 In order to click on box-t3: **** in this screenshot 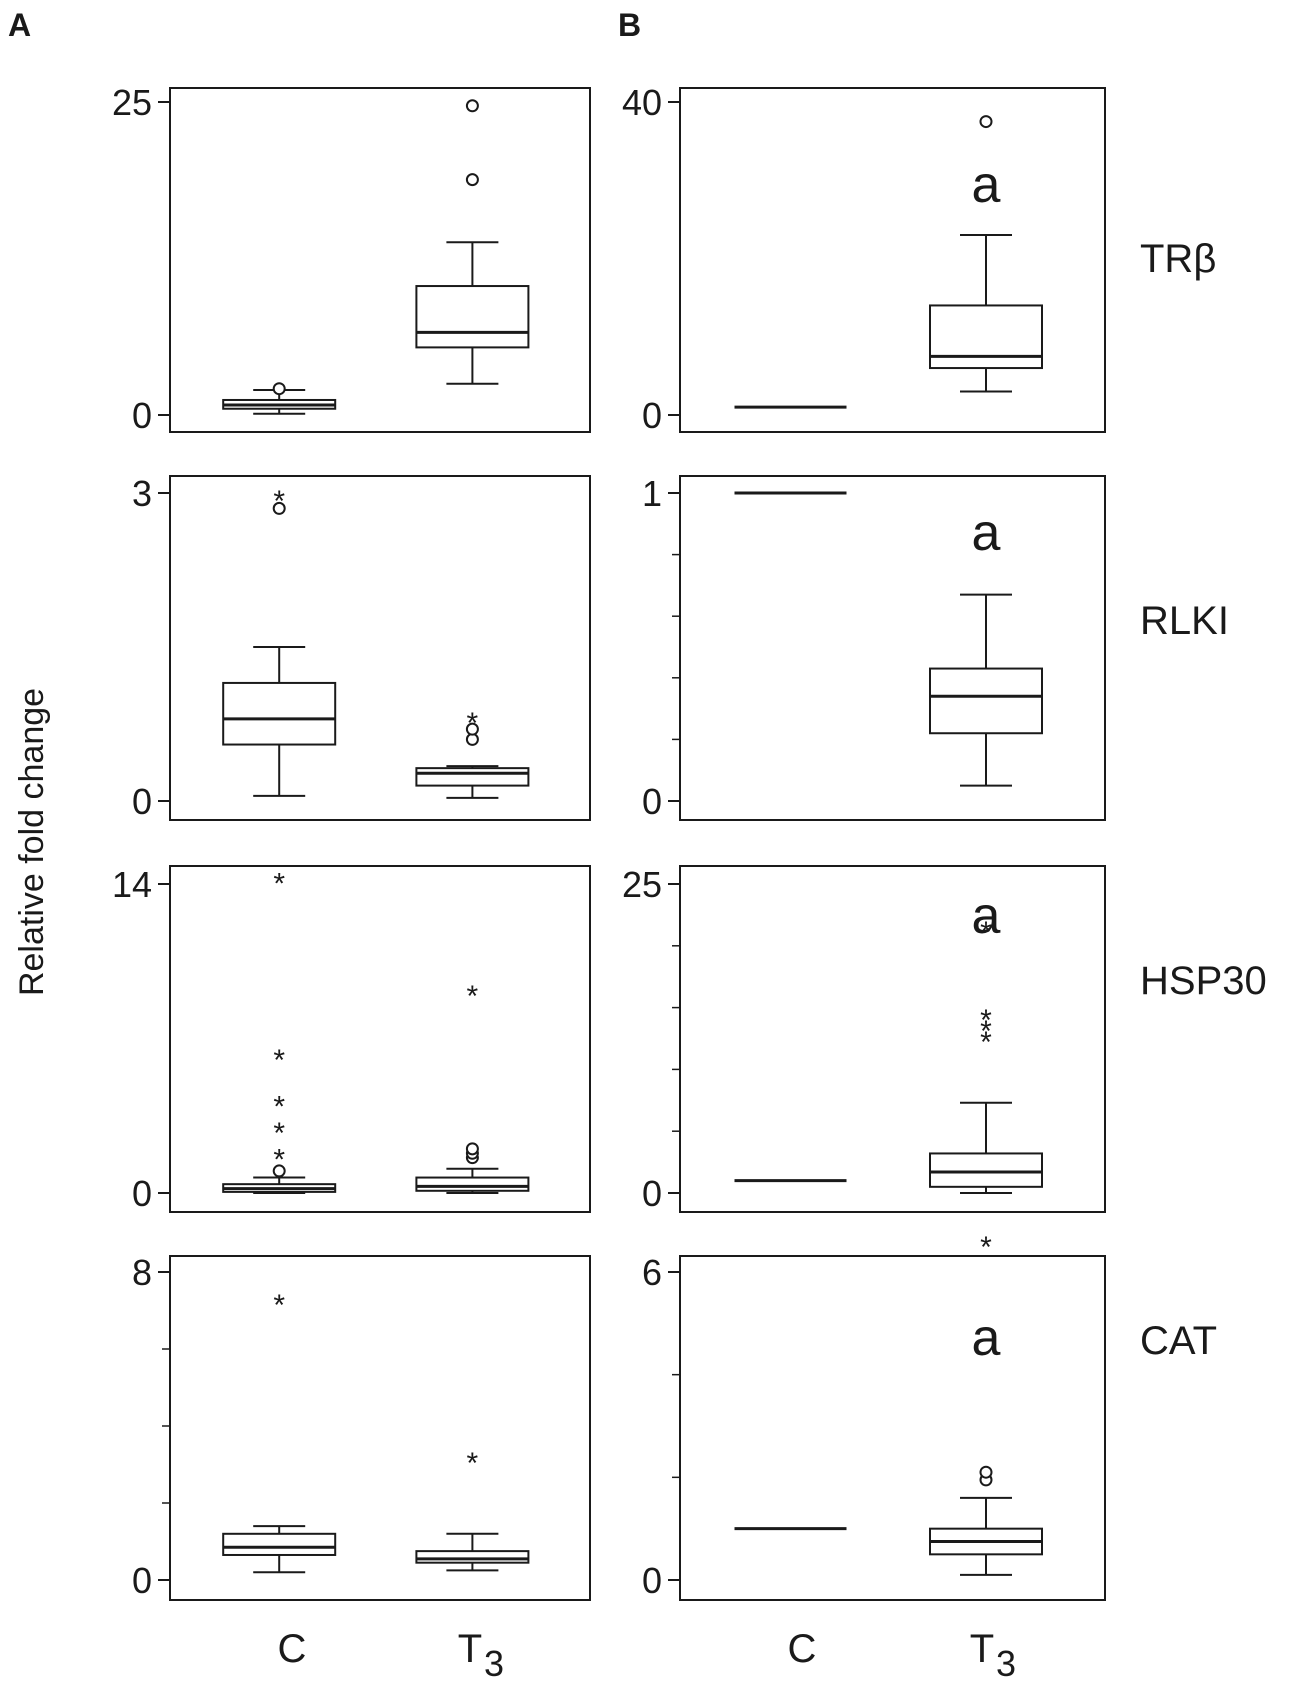, I will do `click(986, 1055)`.